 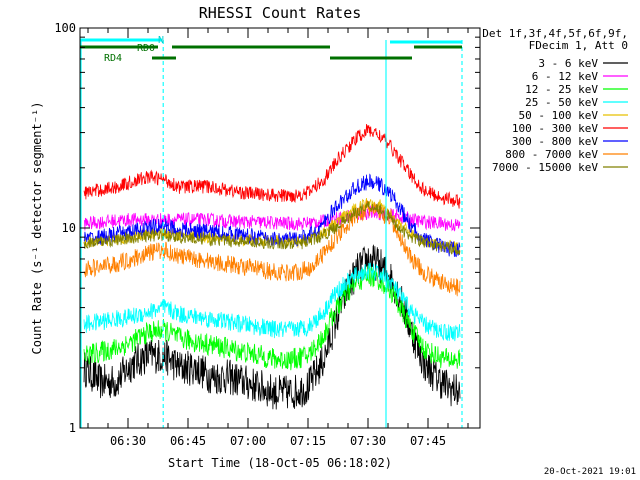 What do you see at coordinates (565, 76) in the screenshot?
I see `legend-entry-label: 6 - 12 keV` at bounding box center [565, 76].